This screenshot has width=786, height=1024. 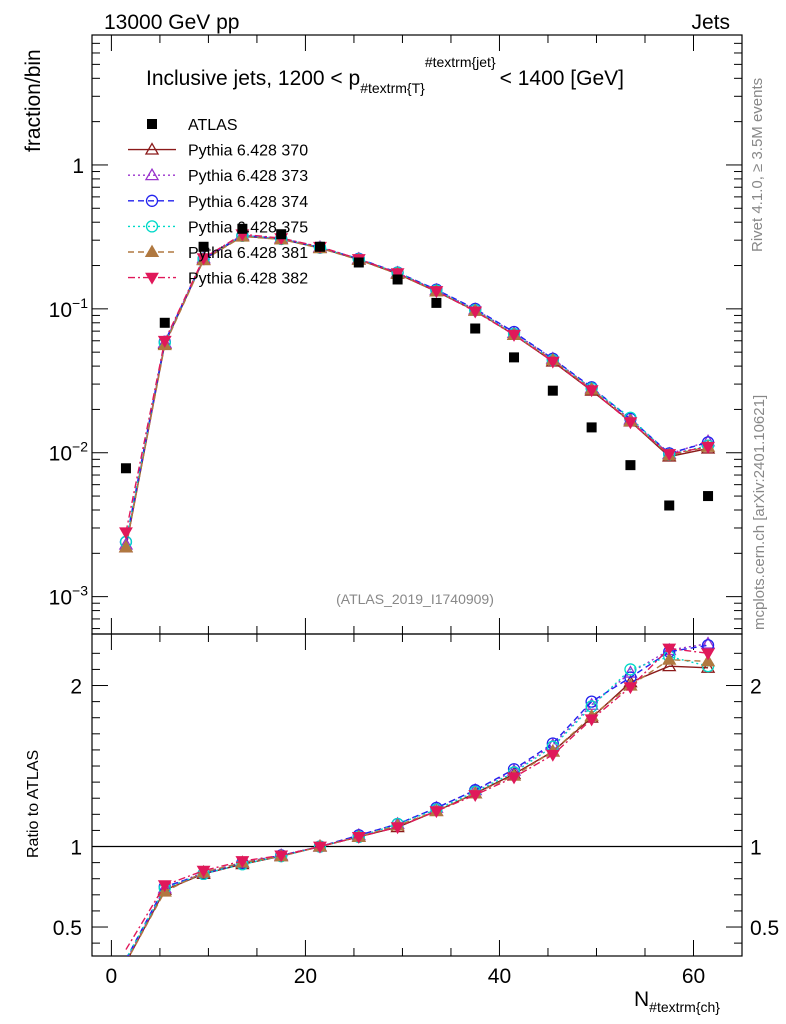 What do you see at coordinates (757, 165) in the screenshot?
I see `rivet-side-label: Rivet 4.1.0, ≥ 3.5M events` at bounding box center [757, 165].